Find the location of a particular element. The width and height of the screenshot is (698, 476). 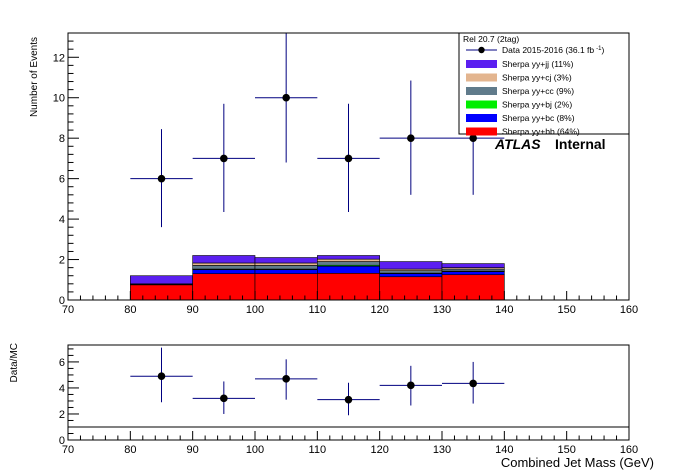

main-y-axis-tick-label: 2 is located at coordinates (62, 261).